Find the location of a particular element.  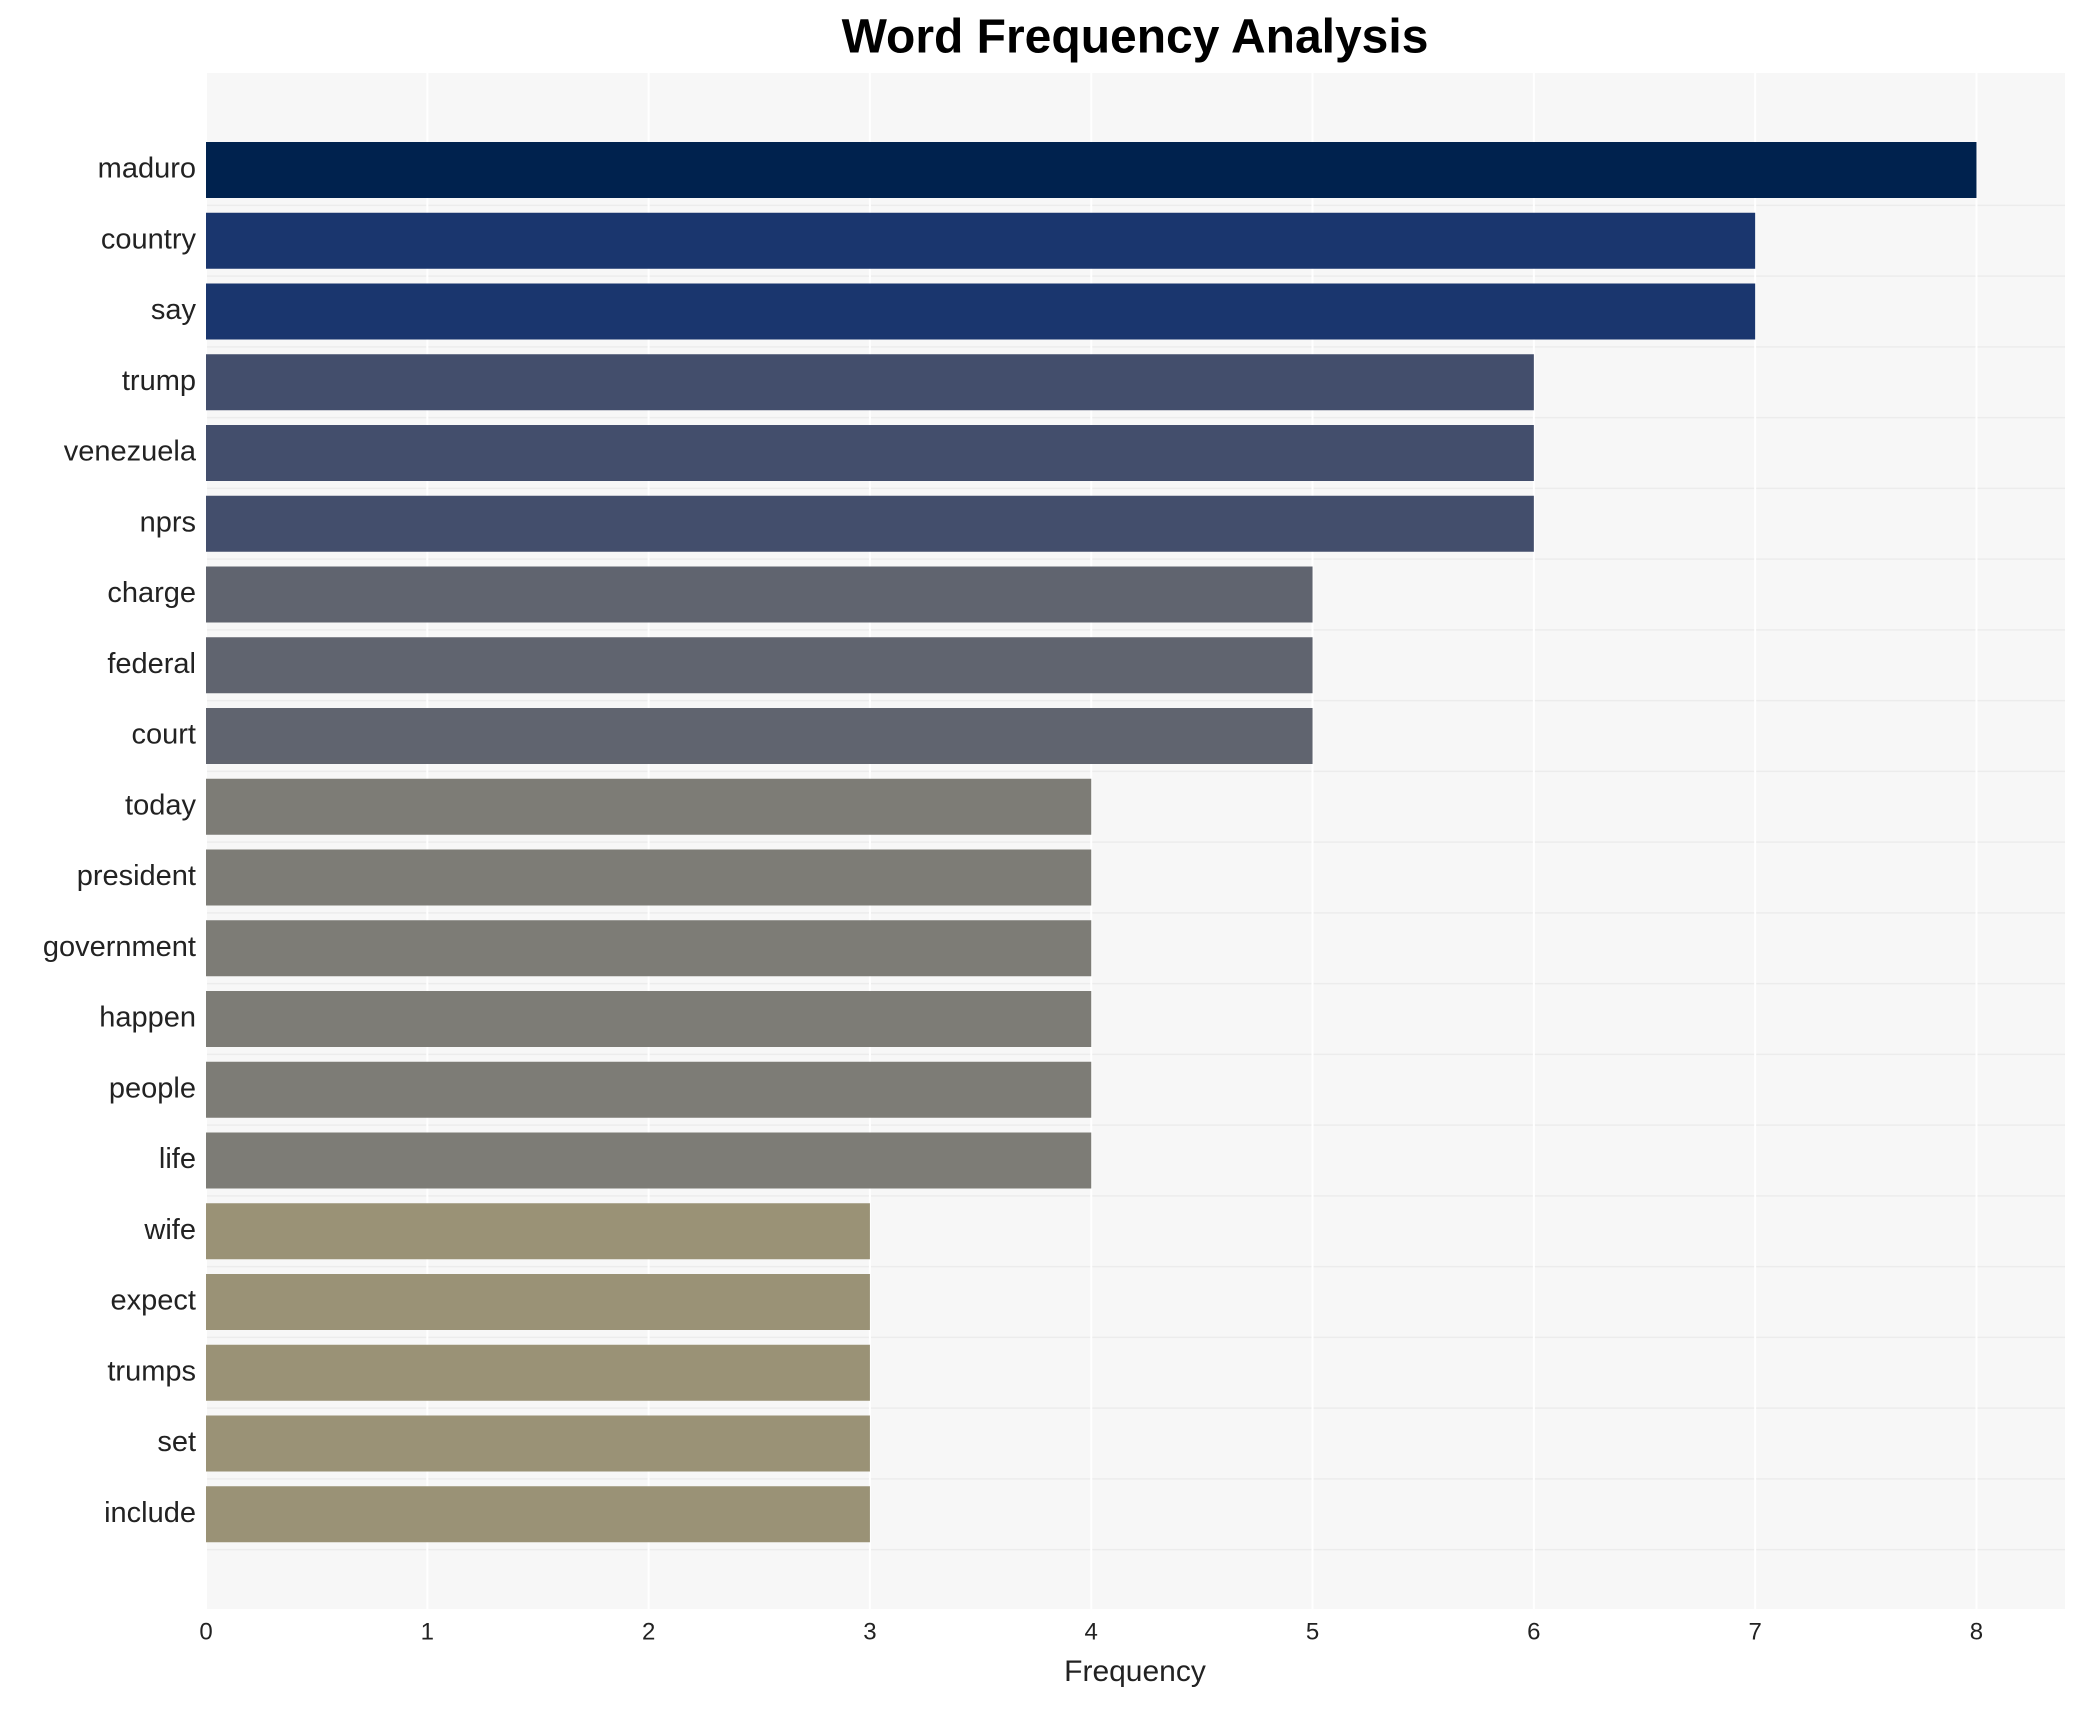

y-tick-label: federal is located at coordinates (151, 664).